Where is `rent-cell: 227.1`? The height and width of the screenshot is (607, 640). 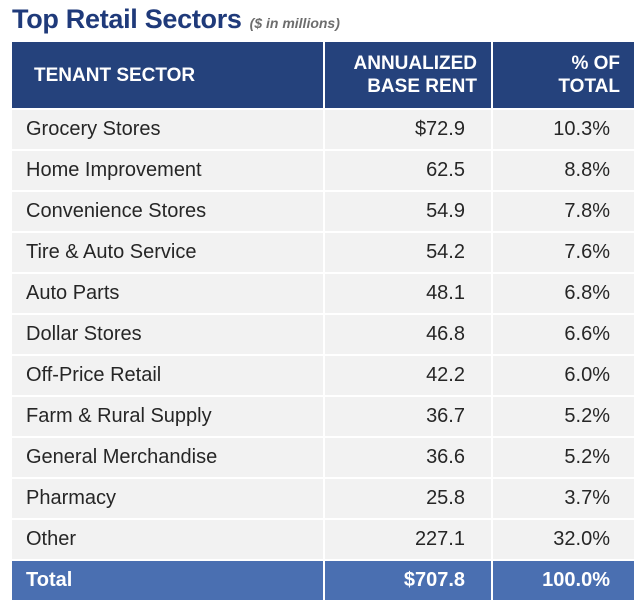 rent-cell: 227.1 is located at coordinates (409, 540).